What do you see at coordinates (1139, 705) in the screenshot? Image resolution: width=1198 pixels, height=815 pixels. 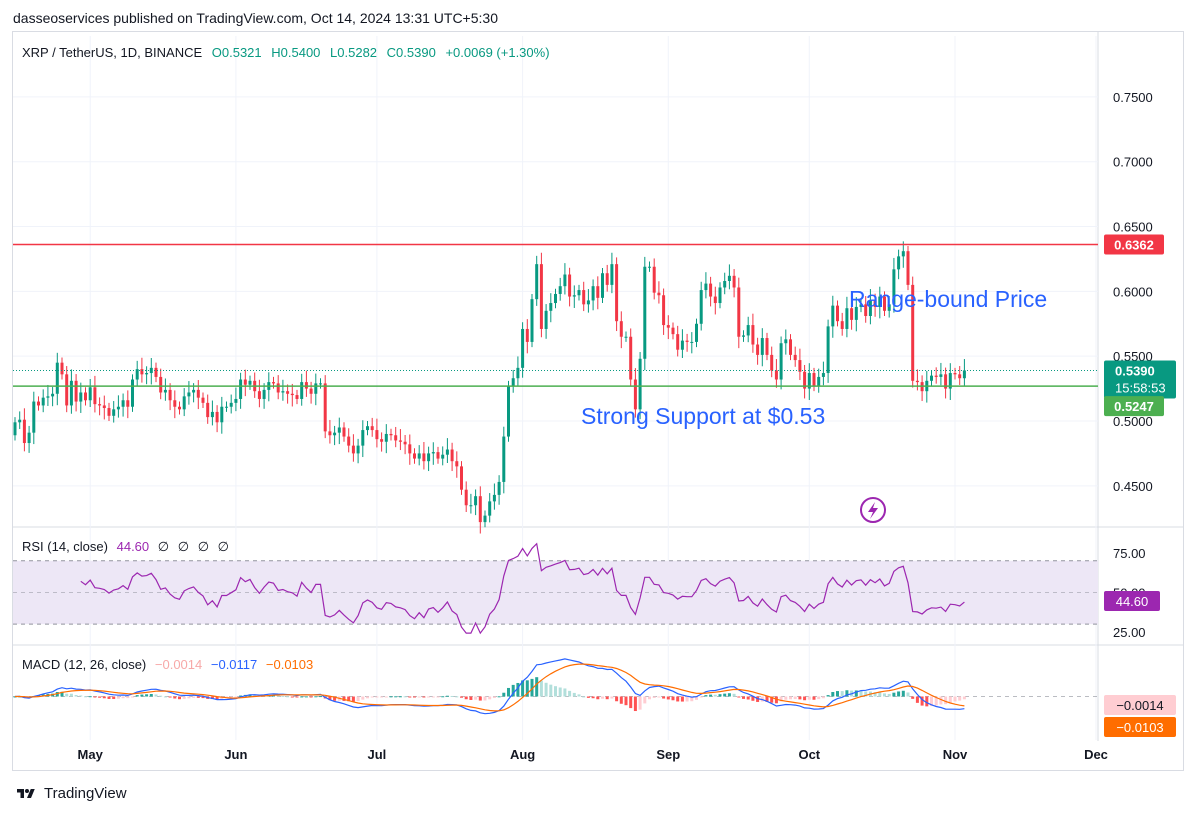 I see `macd-hist-badge: −0.0014` at bounding box center [1139, 705].